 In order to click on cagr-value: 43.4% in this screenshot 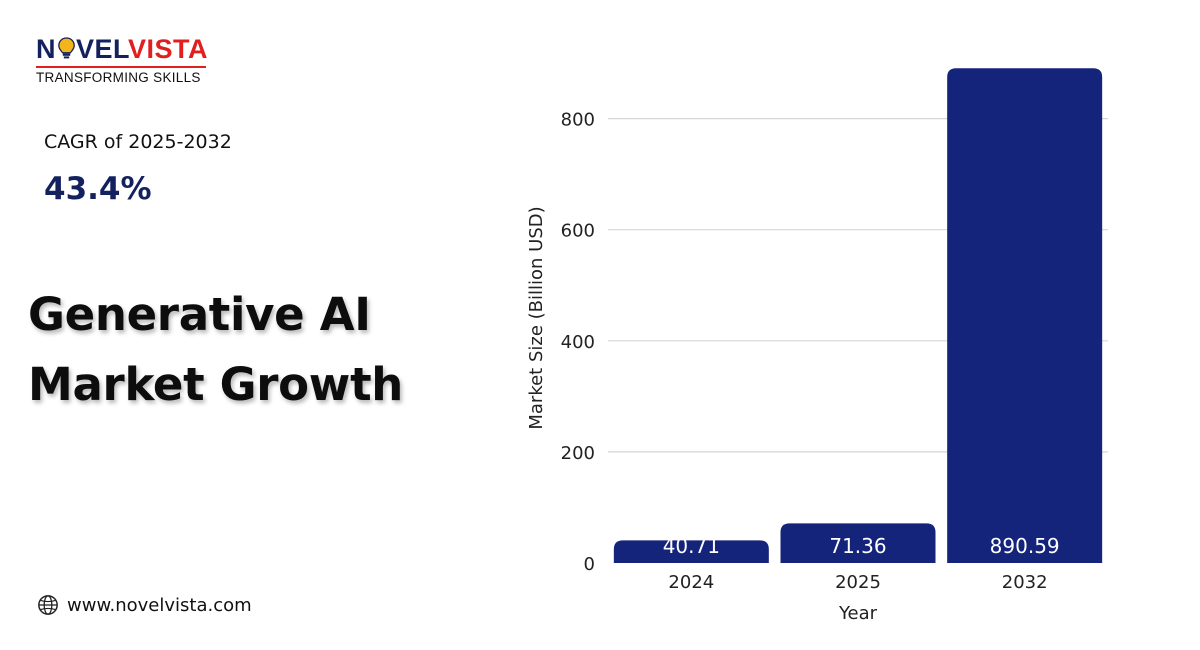, I will do `click(98, 189)`.